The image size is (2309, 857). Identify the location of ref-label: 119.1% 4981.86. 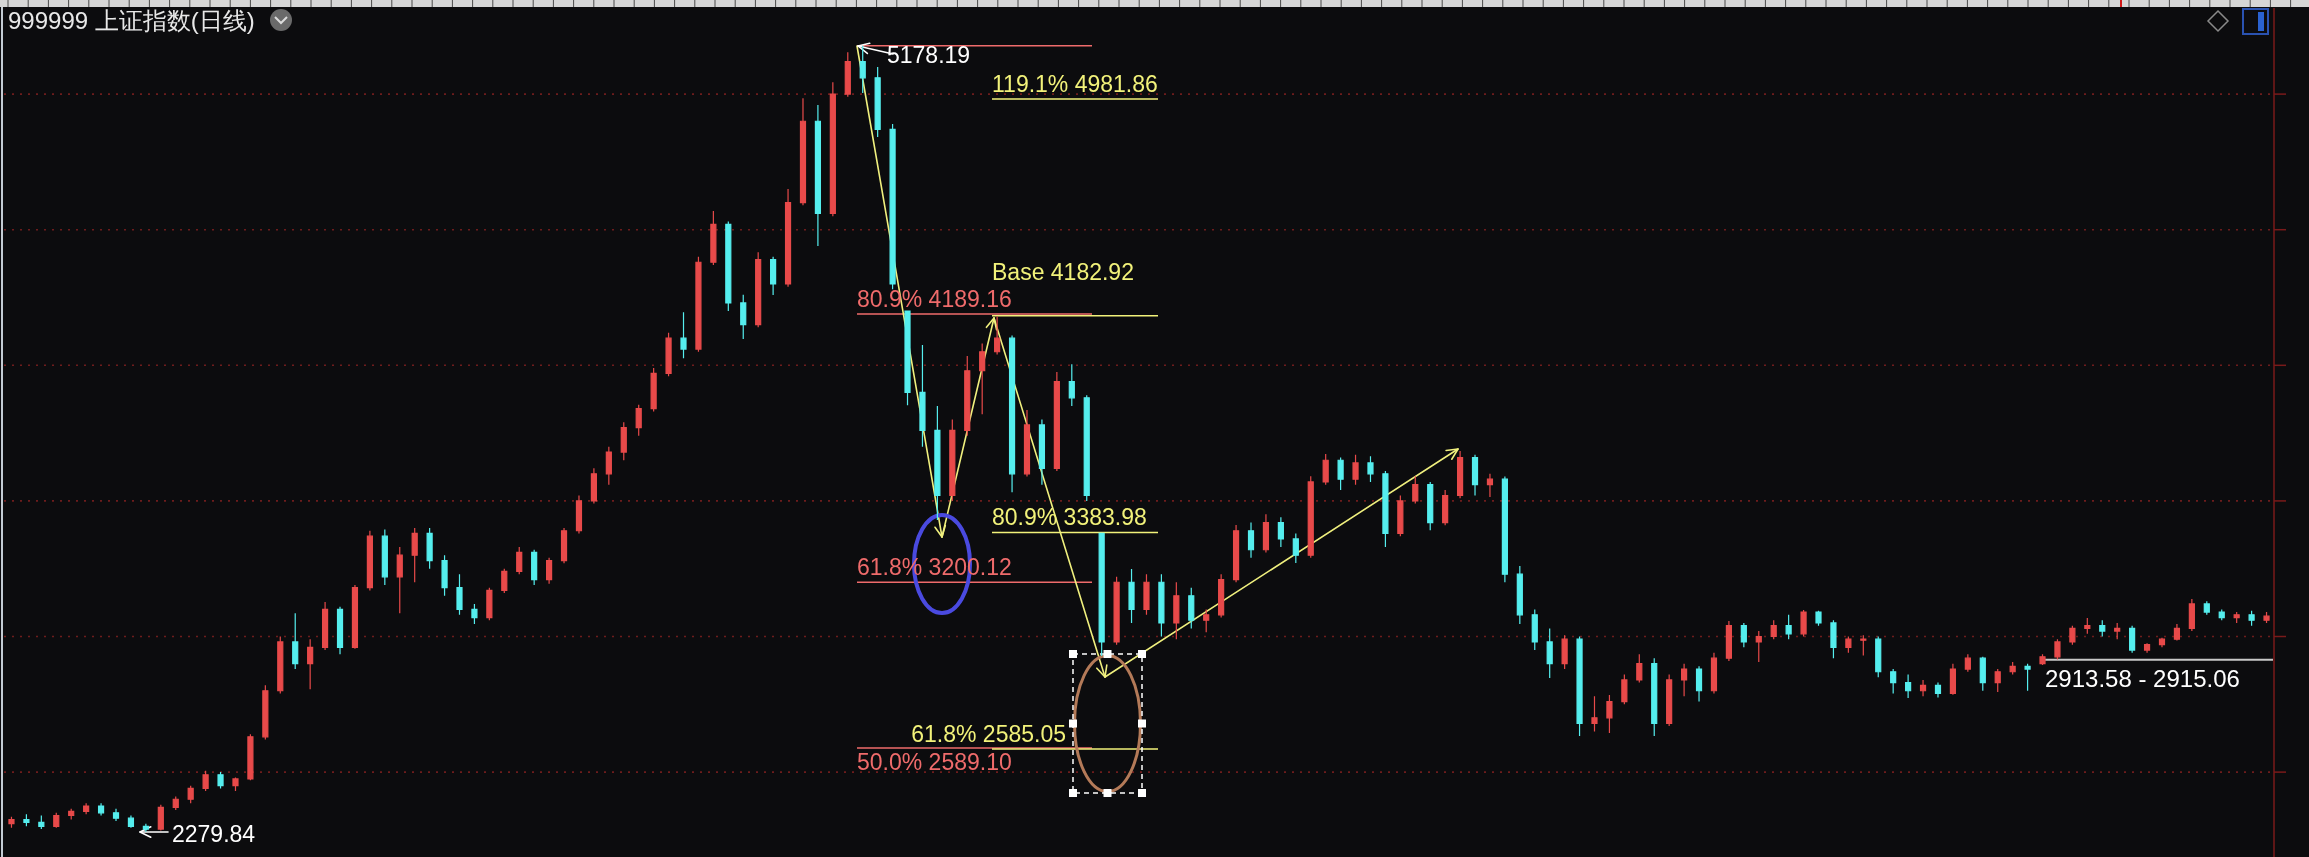
(1075, 84).